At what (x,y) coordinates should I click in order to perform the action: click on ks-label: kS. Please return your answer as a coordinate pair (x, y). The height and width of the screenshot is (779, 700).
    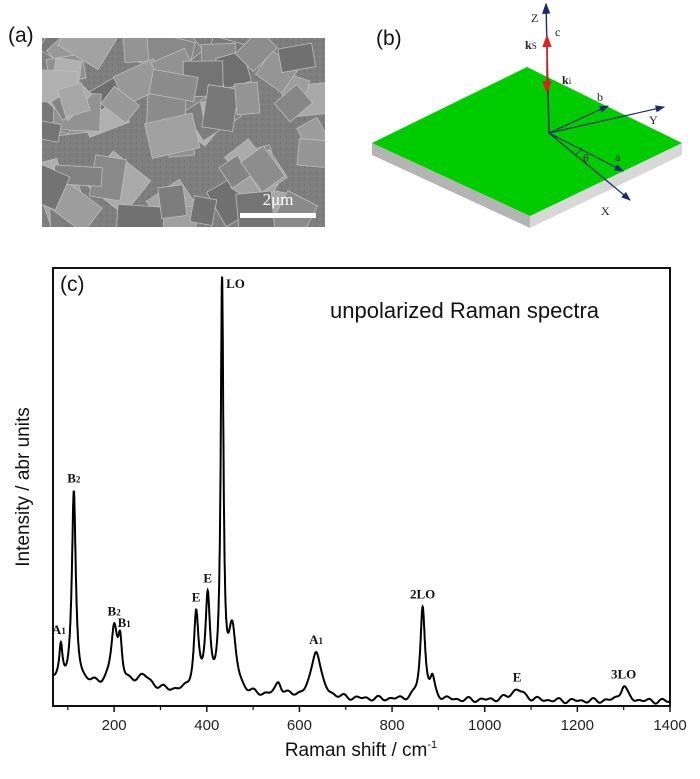
    Looking at the image, I should click on (531, 45).